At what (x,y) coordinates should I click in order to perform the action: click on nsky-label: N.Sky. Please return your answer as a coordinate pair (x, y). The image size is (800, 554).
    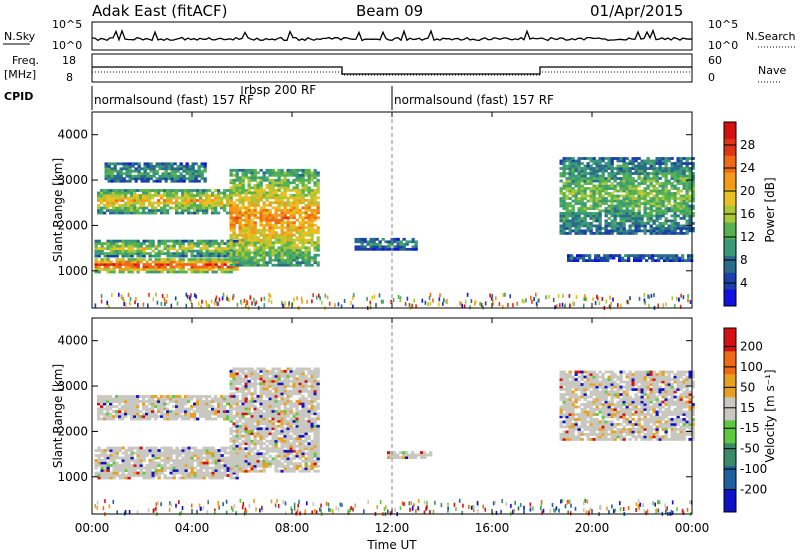
    Looking at the image, I should click on (20, 36).